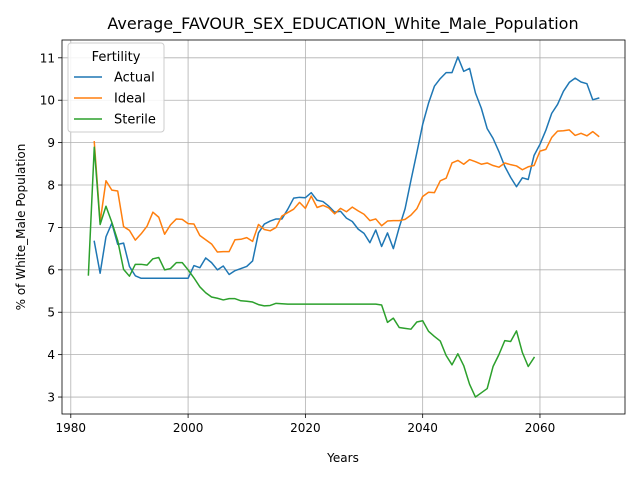 The height and width of the screenshot is (480, 640). Describe the element at coordinates (51, 228) in the screenshot. I see `y-tick-label: 7` at that location.